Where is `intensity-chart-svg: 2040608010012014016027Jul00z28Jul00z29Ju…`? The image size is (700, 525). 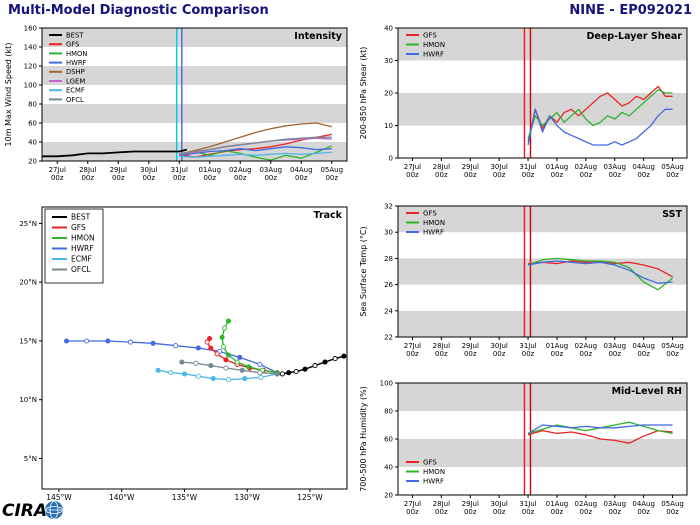
intensity-chart-svg: 2040608010012014016027Jul00z28Jul00z29Ju… is located at coordinates (176, 103).